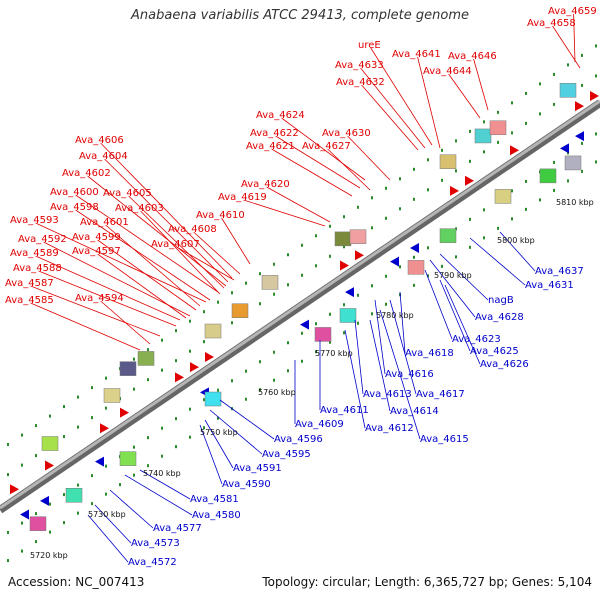  Describe the element at coordinates (274, 133) in the screenshot. I see `gene-label: Ava_4622` at that location.